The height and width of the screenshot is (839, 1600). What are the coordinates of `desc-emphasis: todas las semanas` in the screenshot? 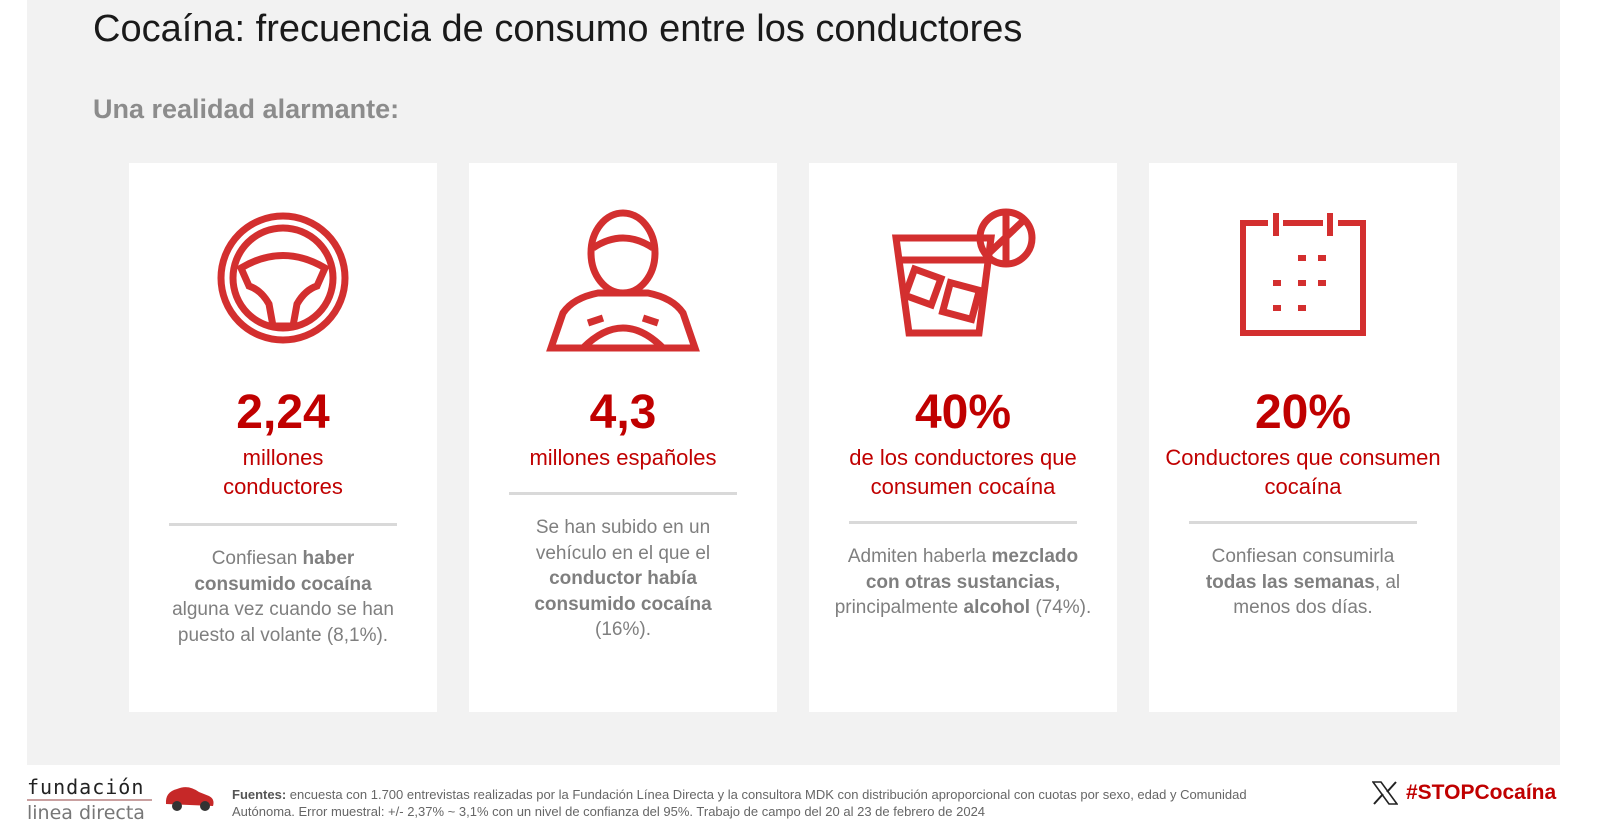 It's located at (1290, 582).